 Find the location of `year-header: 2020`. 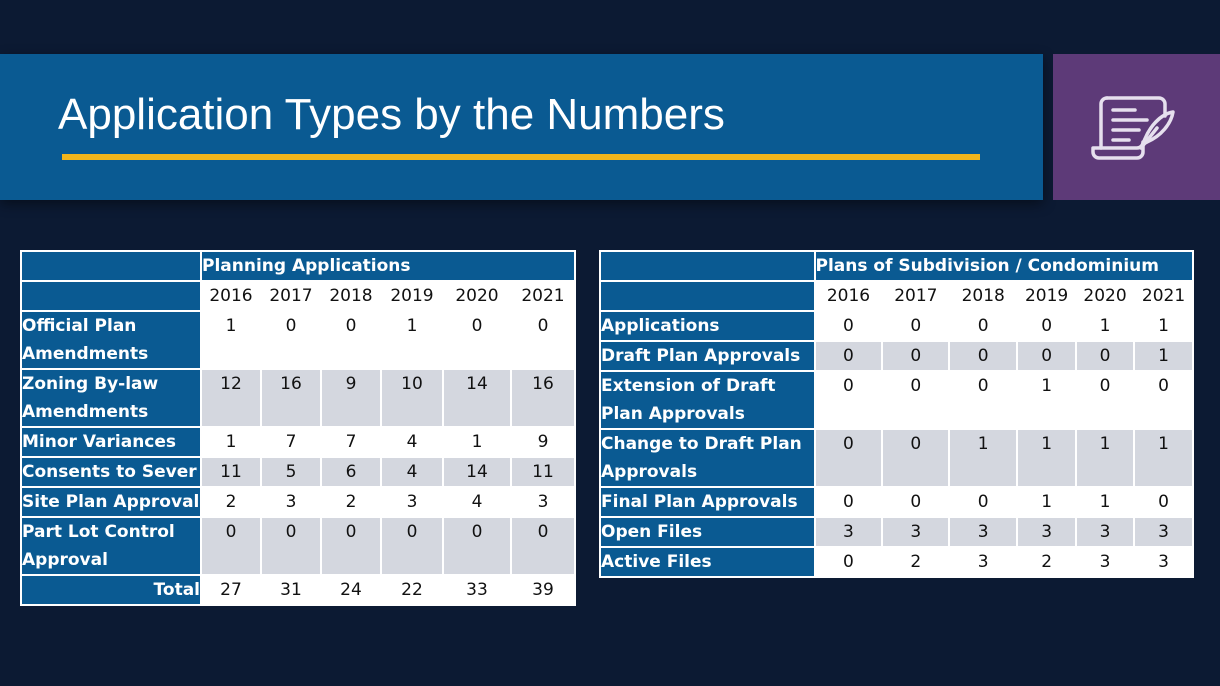

year-header: 2020 is located at coordinates (1105, 296).